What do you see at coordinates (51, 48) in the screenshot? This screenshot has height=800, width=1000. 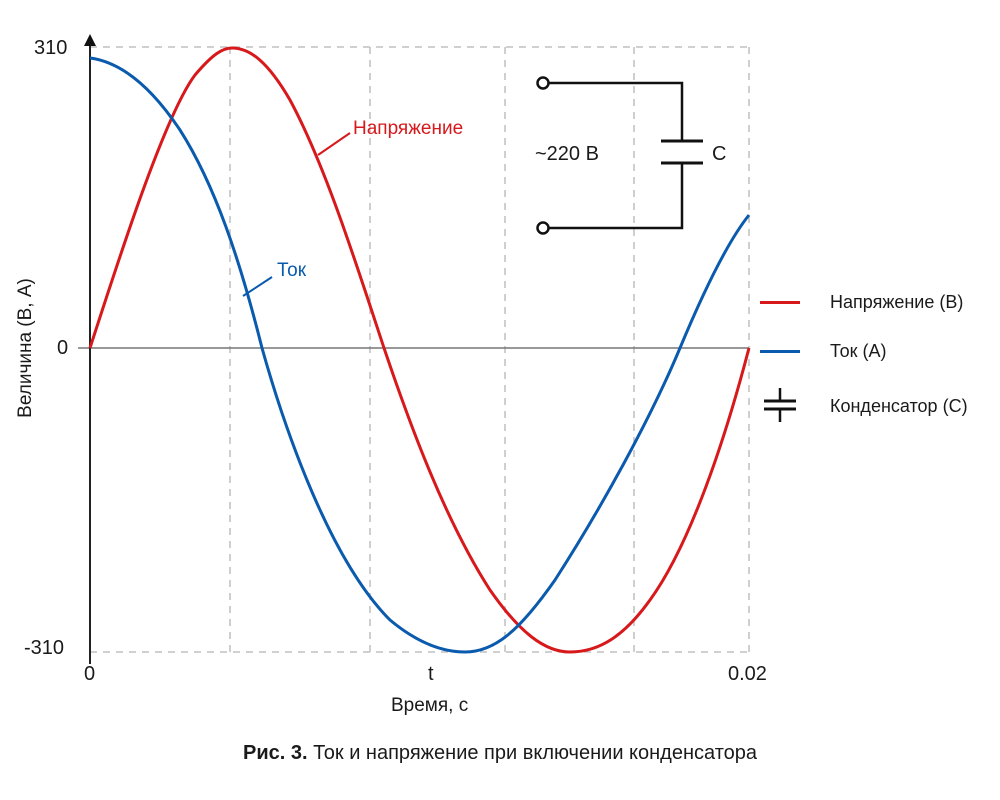 I see `y-tick-max: 310` at bounding box center [51, 48].